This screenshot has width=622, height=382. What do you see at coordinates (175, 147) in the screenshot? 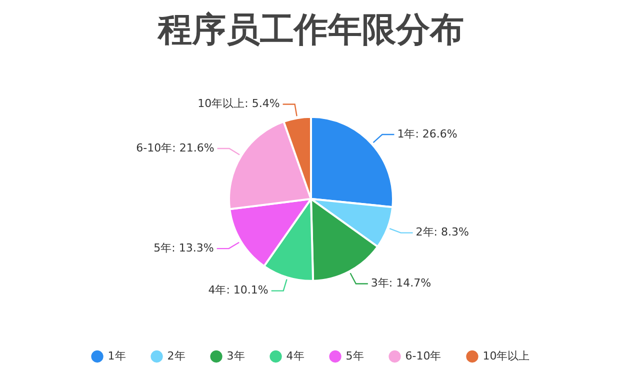
I see `data-label: 6-10年: 21.6%` at bounding box center [175, 147].